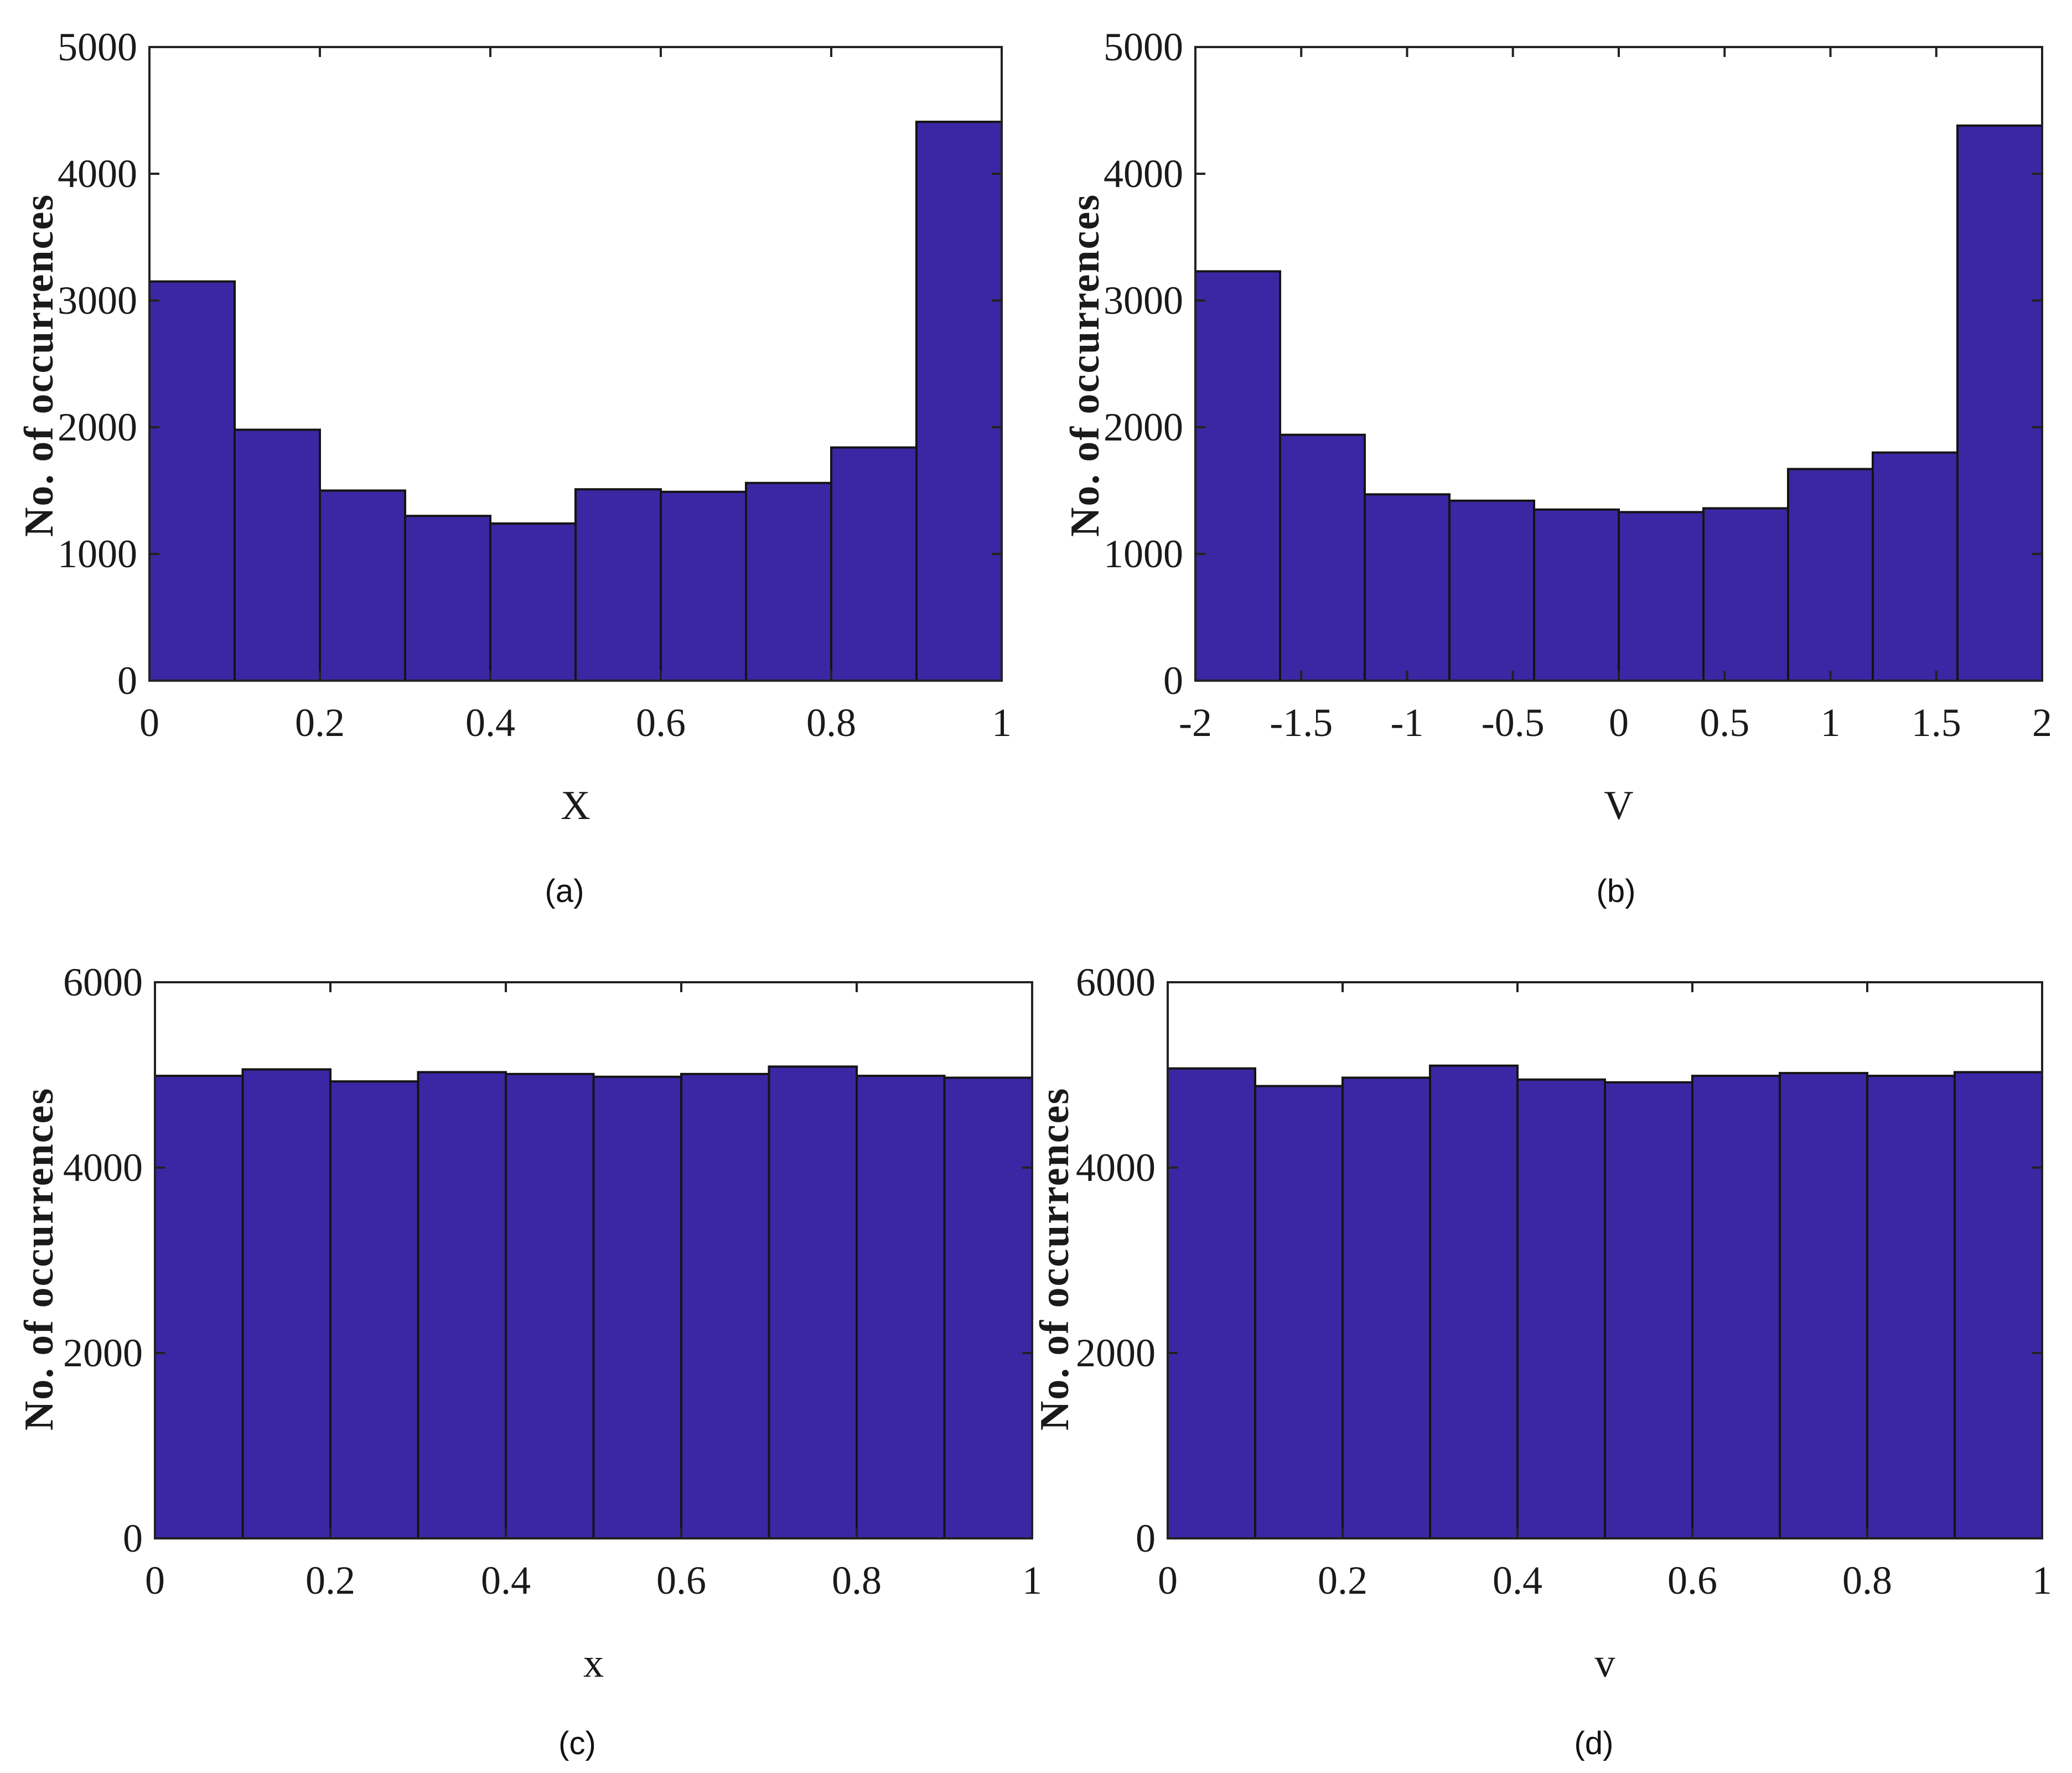  I want to click on x-tick-label-c-3: 0.4, so click(506, 1580).